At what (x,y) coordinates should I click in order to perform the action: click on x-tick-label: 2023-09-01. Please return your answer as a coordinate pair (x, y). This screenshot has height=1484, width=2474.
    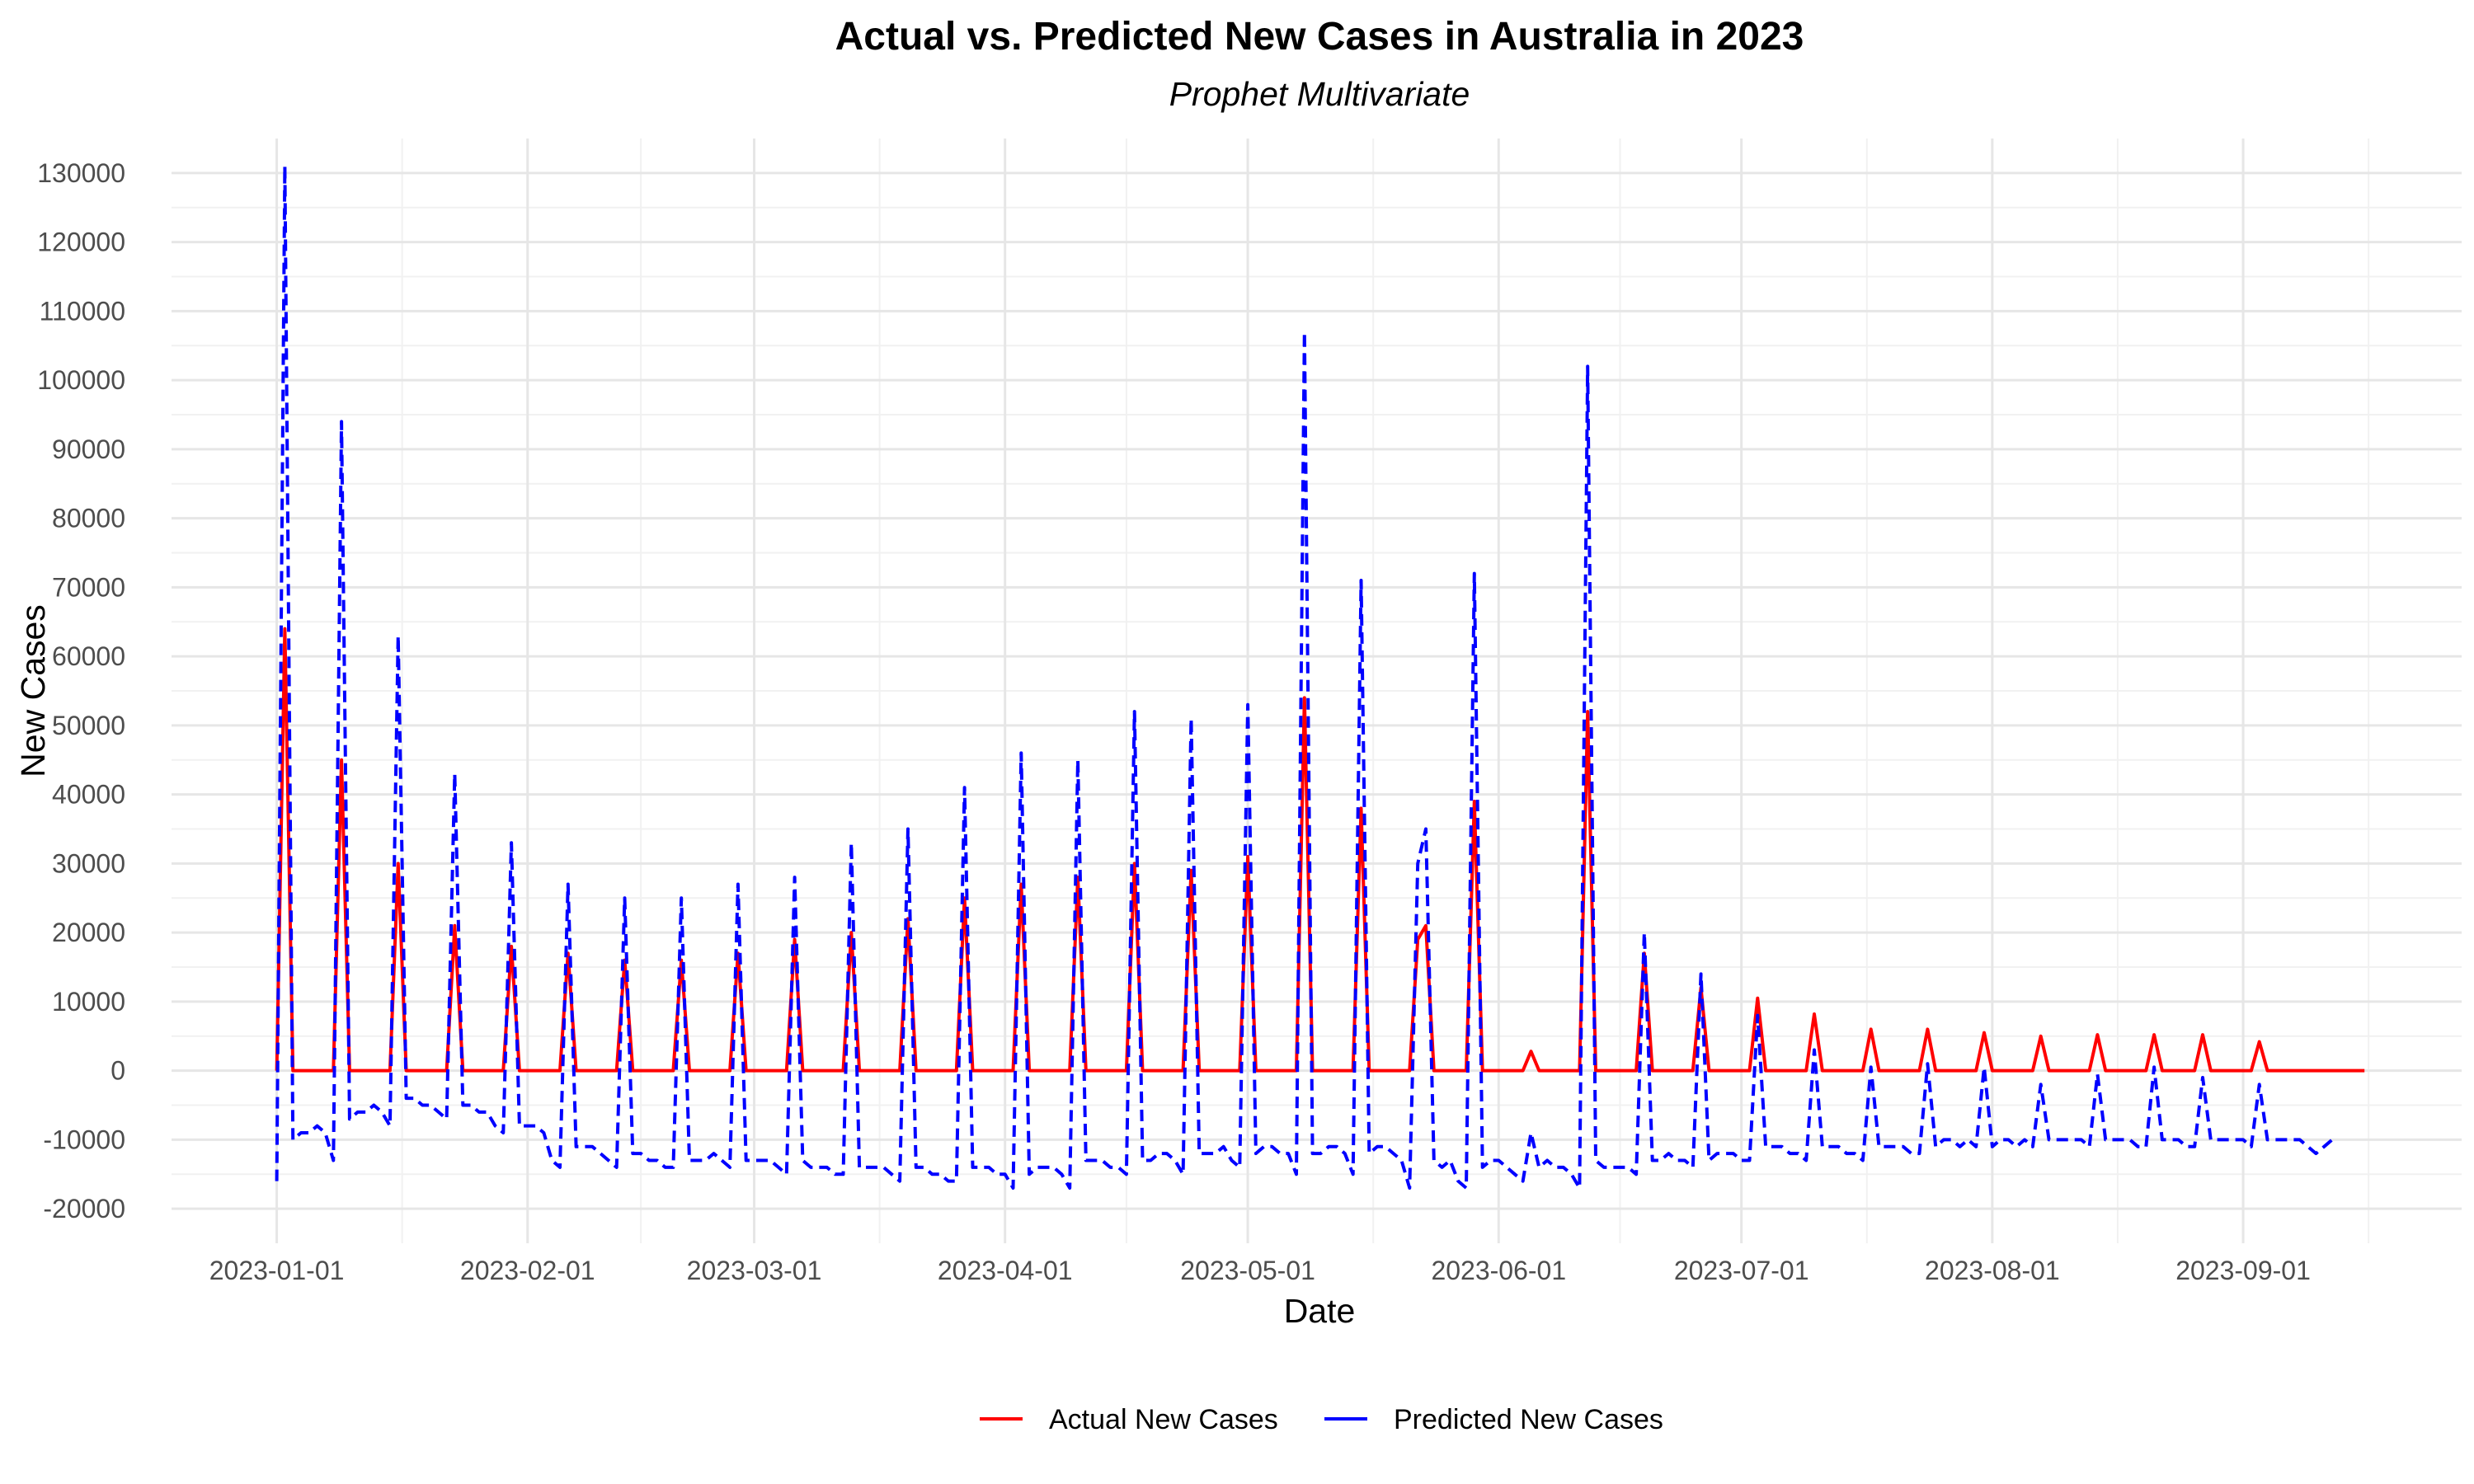
    Looking at the image, I should click on (2243, 1270).